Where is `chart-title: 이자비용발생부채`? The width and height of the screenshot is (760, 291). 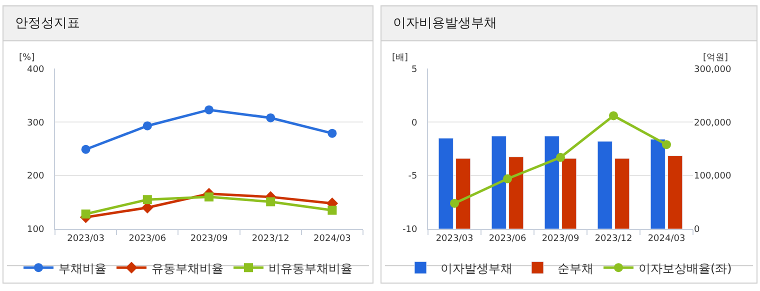 chart-title: 이자비용발생부채 is located at coordinates (445, 23).